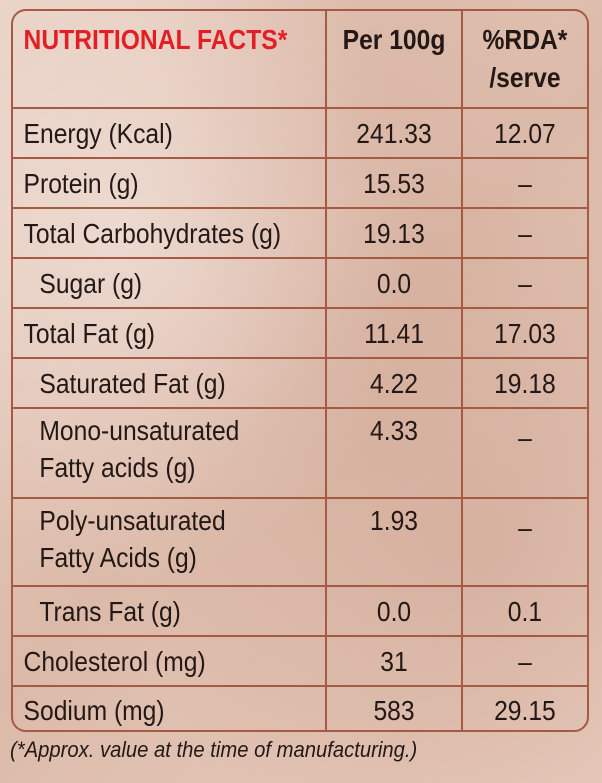 The width and height of the screenshot is (602, 783). I want to click on row-label: Poly-unsaturated Fatty Acids (g), so click(151, 542).